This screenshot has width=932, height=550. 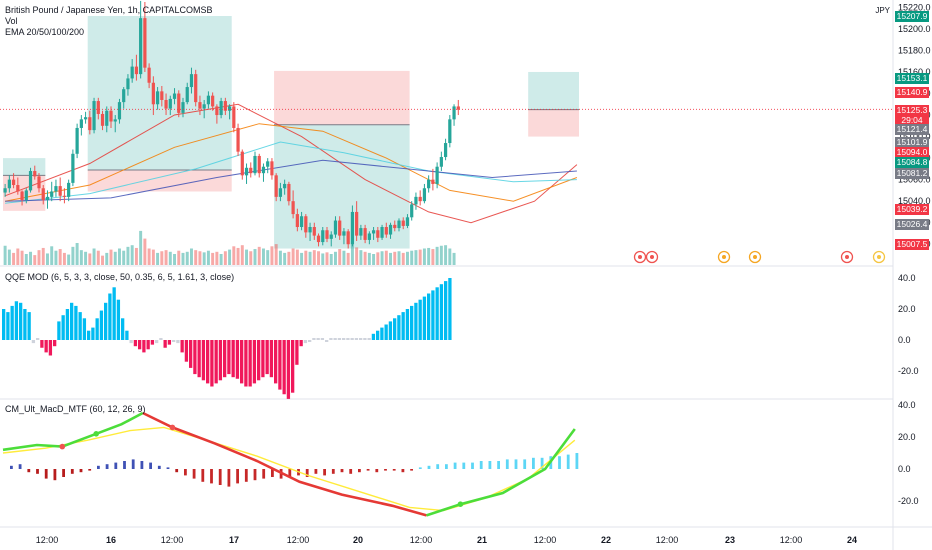 What do you see at coordinates (914, 180) in the screenshot?
I see `price-tick: 15060.0` at bounding box center [914, 180].